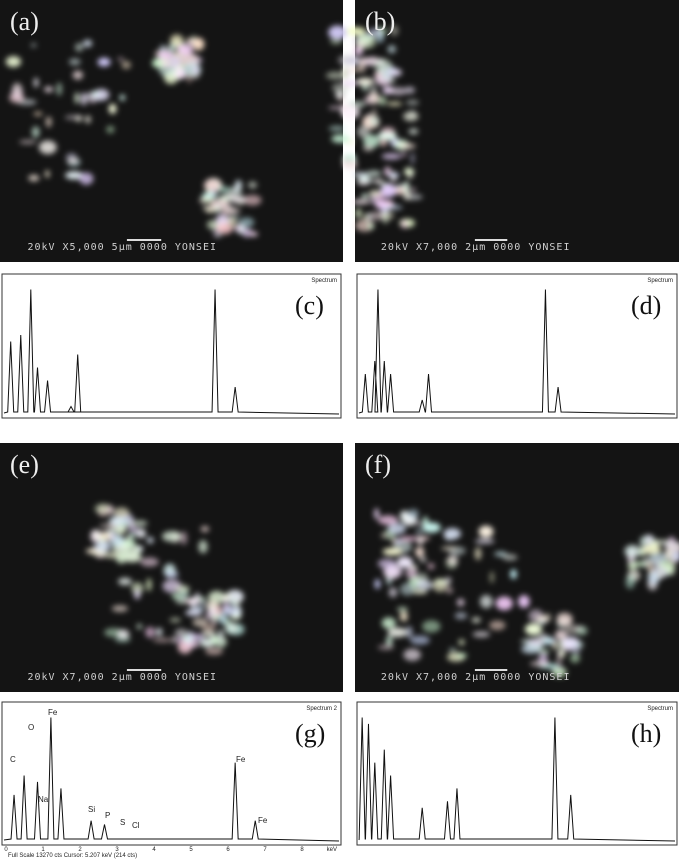 Image resolution: width=679 pixels, height=859 pixels. I want to click on x-tick-label: 2, so click(80, 850).